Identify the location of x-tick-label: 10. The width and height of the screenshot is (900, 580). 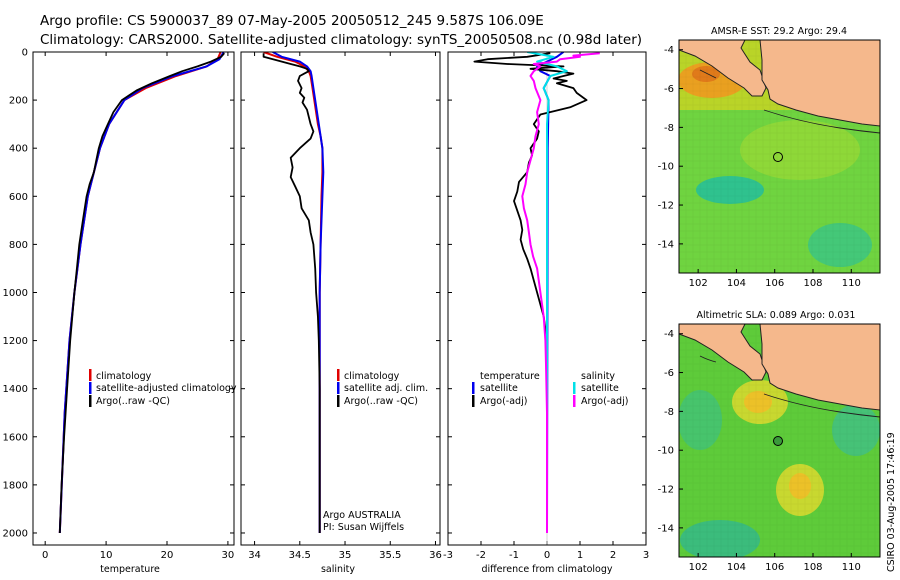
(106, 555).